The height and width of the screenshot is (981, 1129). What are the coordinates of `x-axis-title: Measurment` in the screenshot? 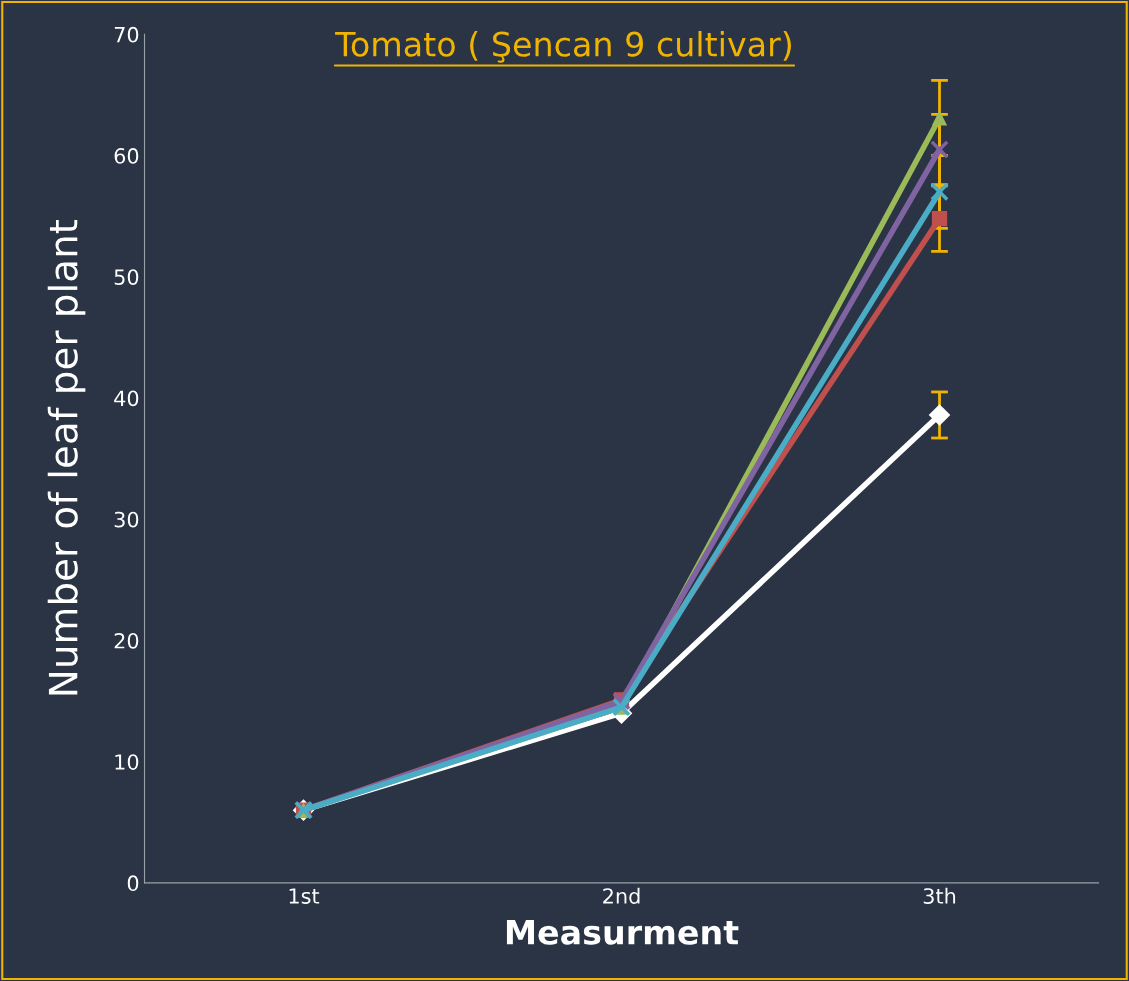 It's located at (622, 932).